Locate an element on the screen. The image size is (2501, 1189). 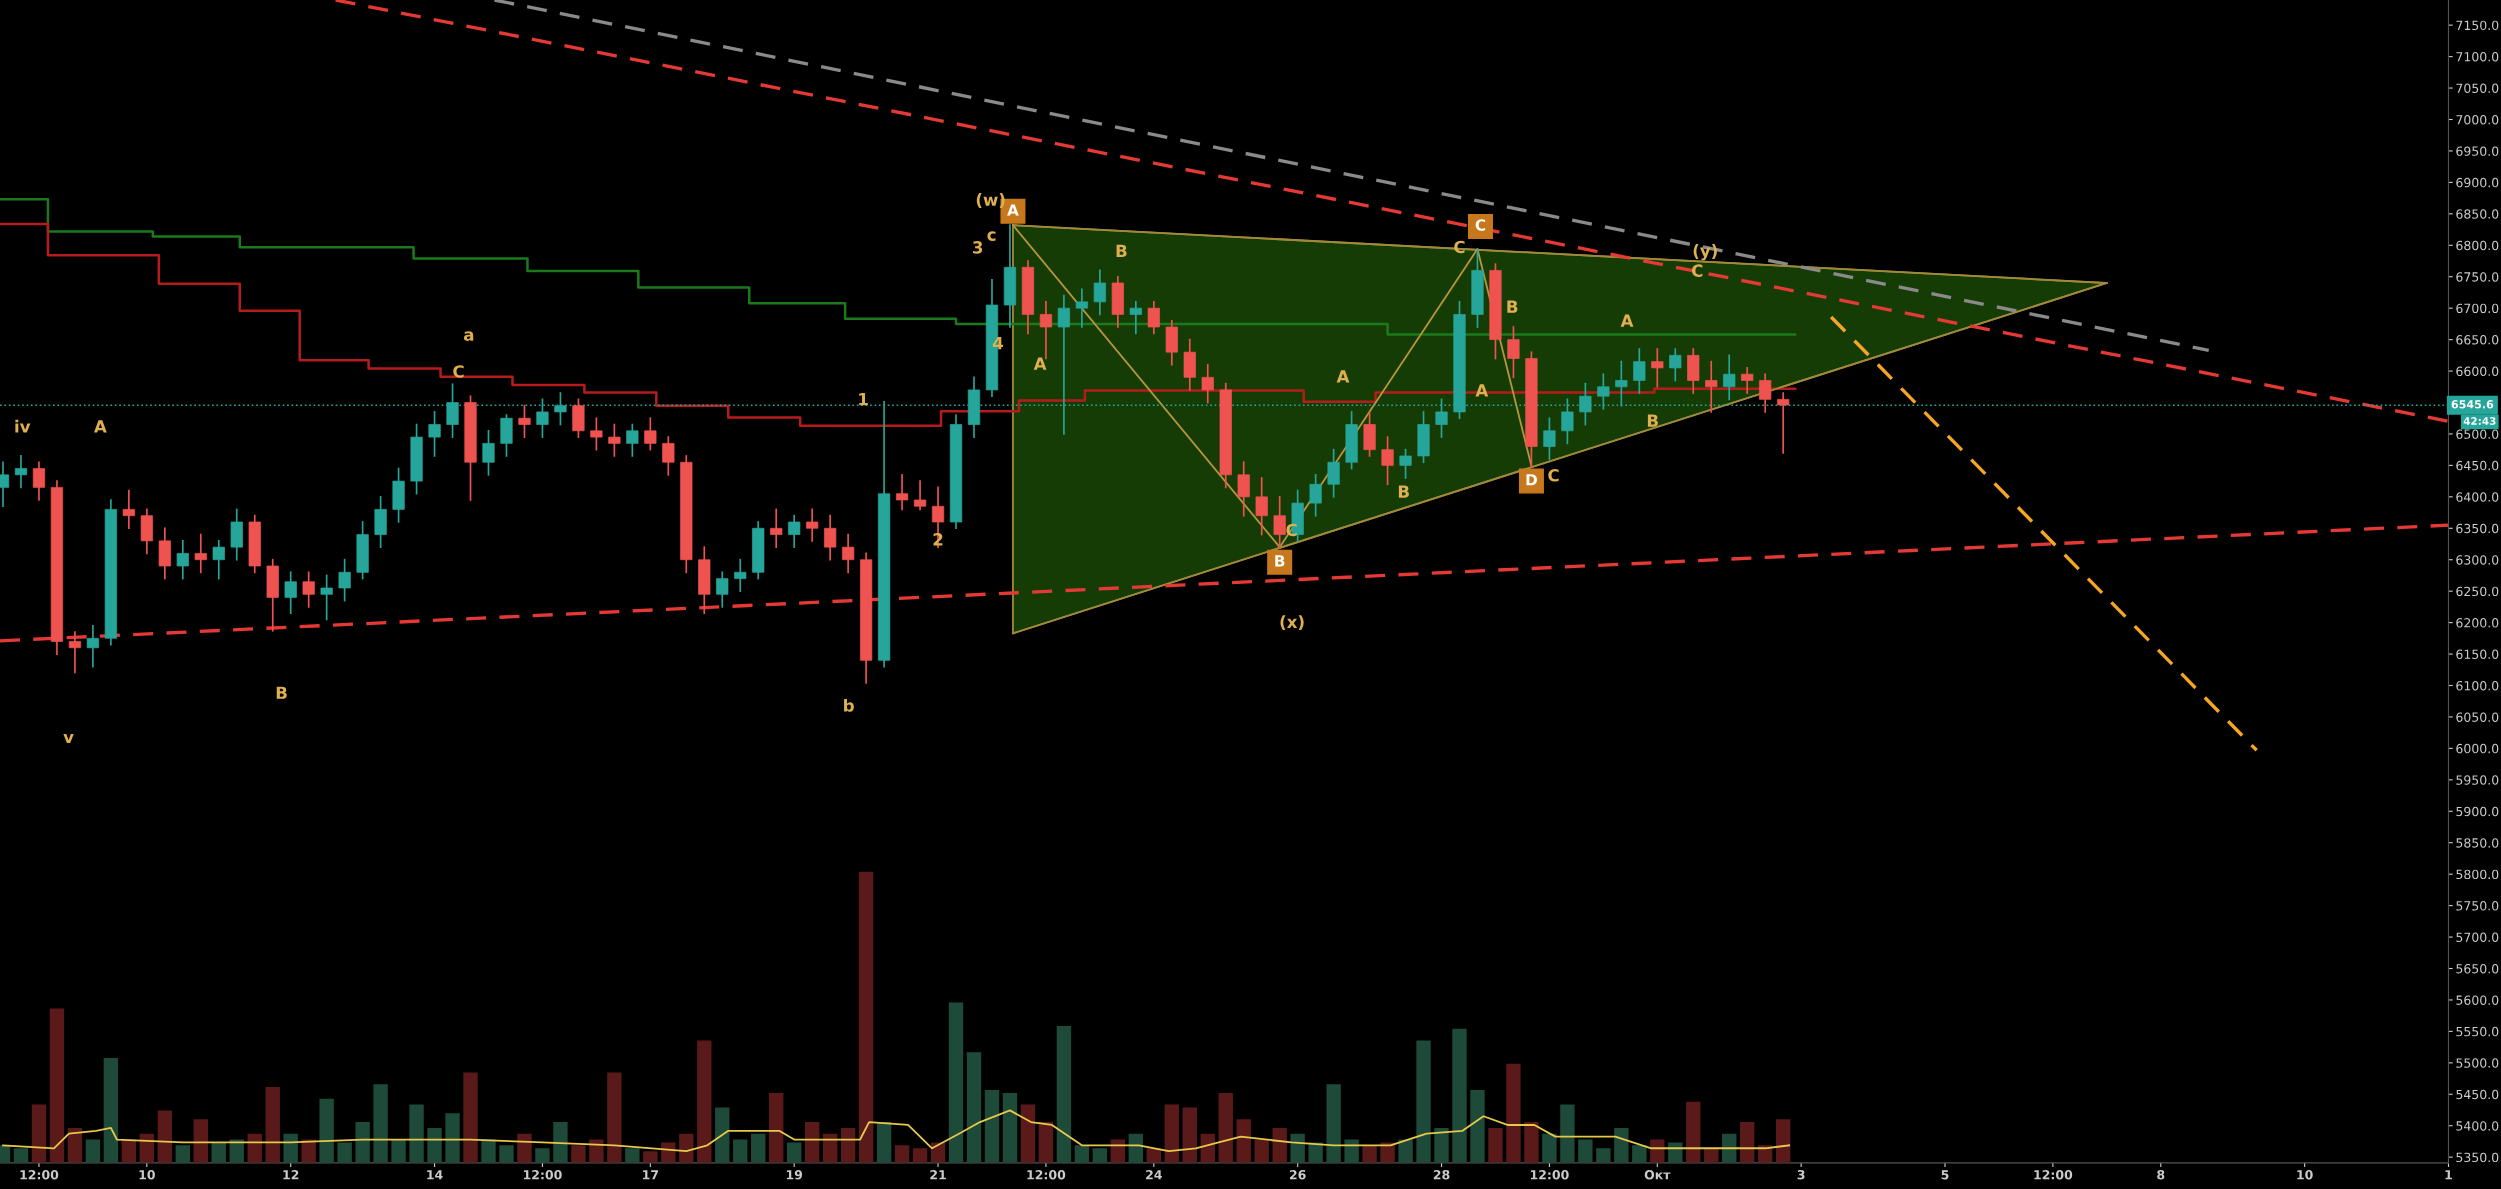
annotation: c is located at coordinates (991, 236).